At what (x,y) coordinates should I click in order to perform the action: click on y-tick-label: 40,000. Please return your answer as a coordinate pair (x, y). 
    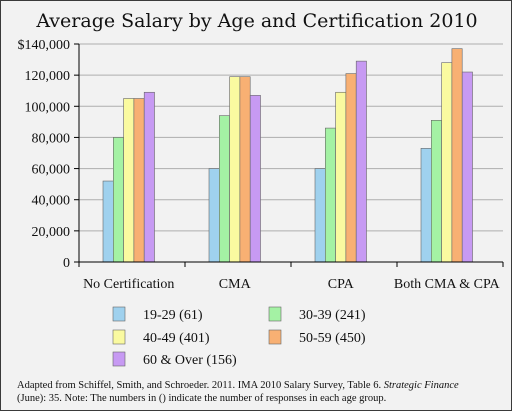
    Looking at the image, I should click on (51, 201).